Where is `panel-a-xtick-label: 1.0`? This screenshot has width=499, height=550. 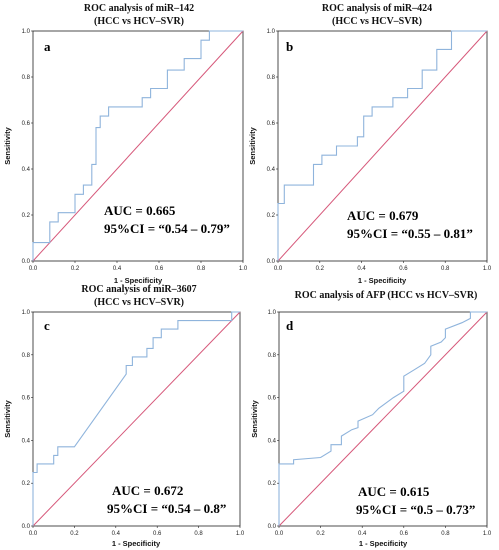
panel-a-xtick-label: 1.0 is located at coordinates (243, 269).